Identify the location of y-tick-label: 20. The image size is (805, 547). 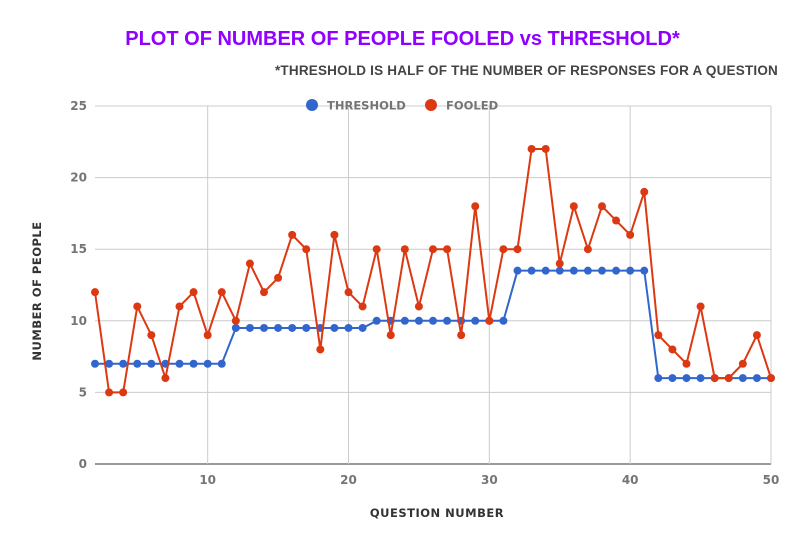
(78, 178).